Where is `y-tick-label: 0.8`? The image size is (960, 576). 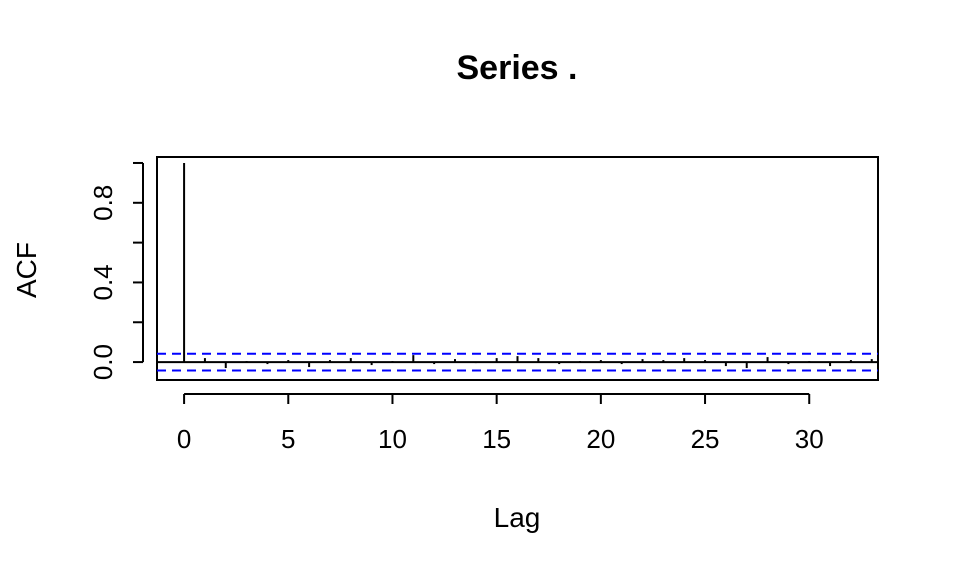
y-tick-label: 0.8 is located at coordinates (103, 203).